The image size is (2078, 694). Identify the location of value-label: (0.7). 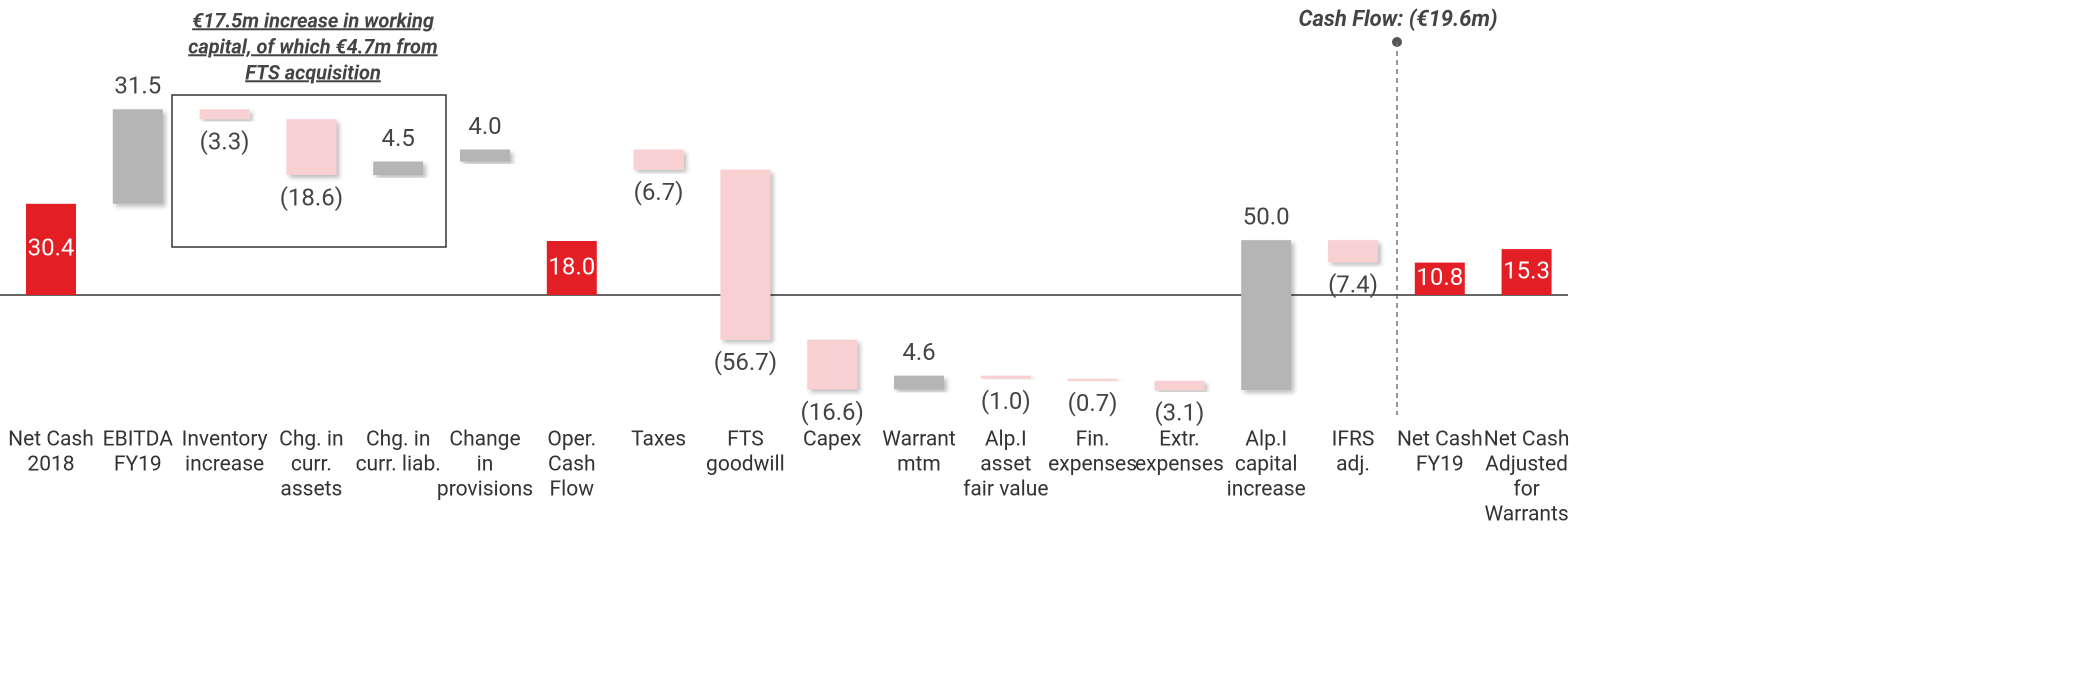
(1093, 403).